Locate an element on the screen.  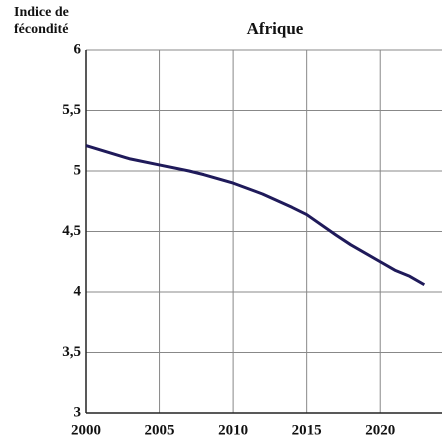
x-tick-label: 2000 is located at coordinates (86, 430).